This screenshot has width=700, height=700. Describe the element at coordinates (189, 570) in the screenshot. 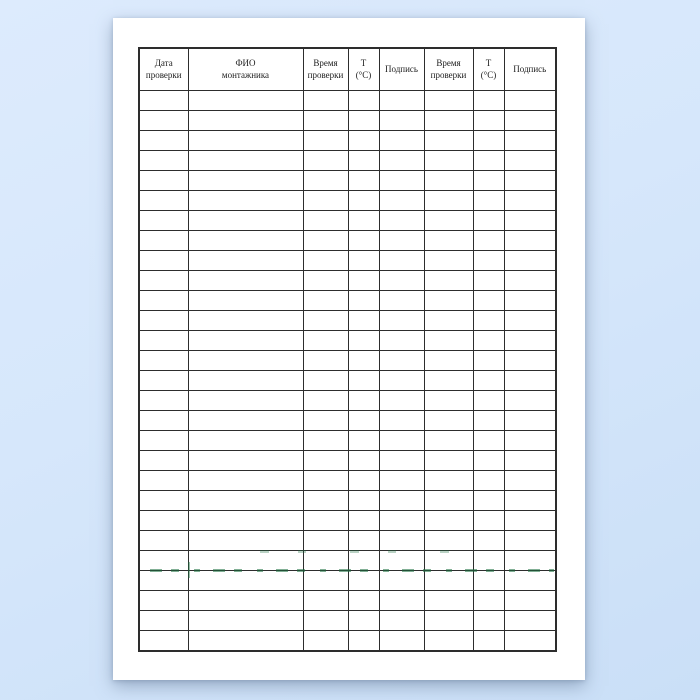

I see `watermark-artifact` at that location.